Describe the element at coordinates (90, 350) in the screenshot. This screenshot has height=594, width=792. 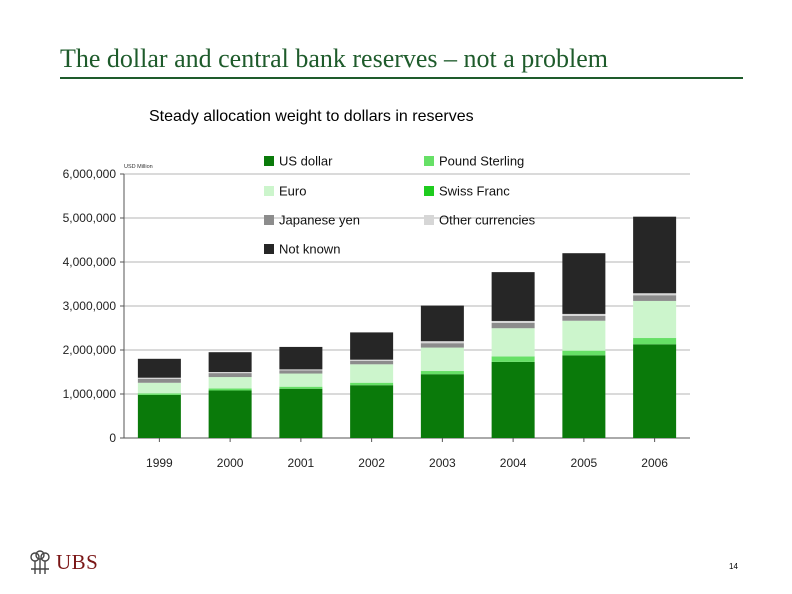
I see `y-tick-label: 2,000,000` at that location.